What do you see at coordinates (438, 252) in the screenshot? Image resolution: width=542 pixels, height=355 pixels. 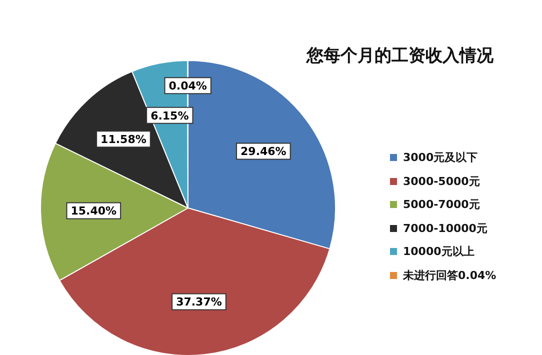 I see `legend-label: 10000元以上` at bounding box center [438, 252].